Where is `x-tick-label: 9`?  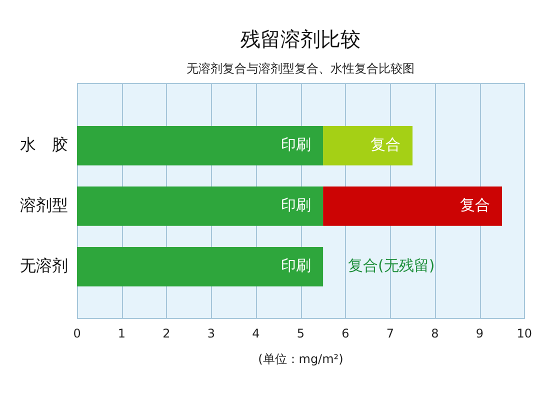 x-tick-label: 9 is located at coordinates (480, 333).